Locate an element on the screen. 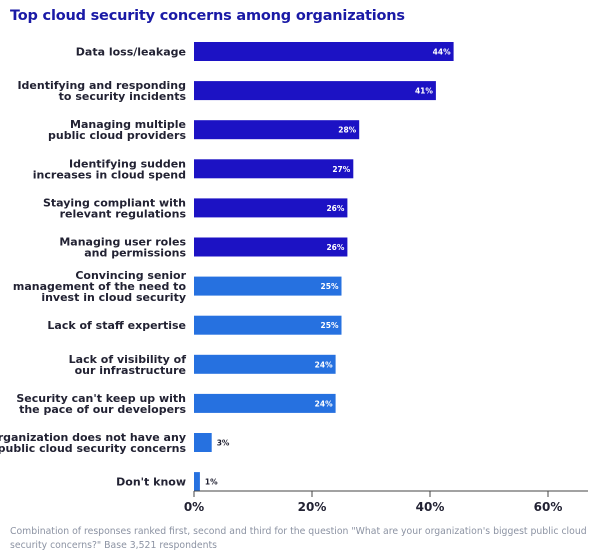  category-label-line: the pace of our developers is located at coordinates (102, 409).